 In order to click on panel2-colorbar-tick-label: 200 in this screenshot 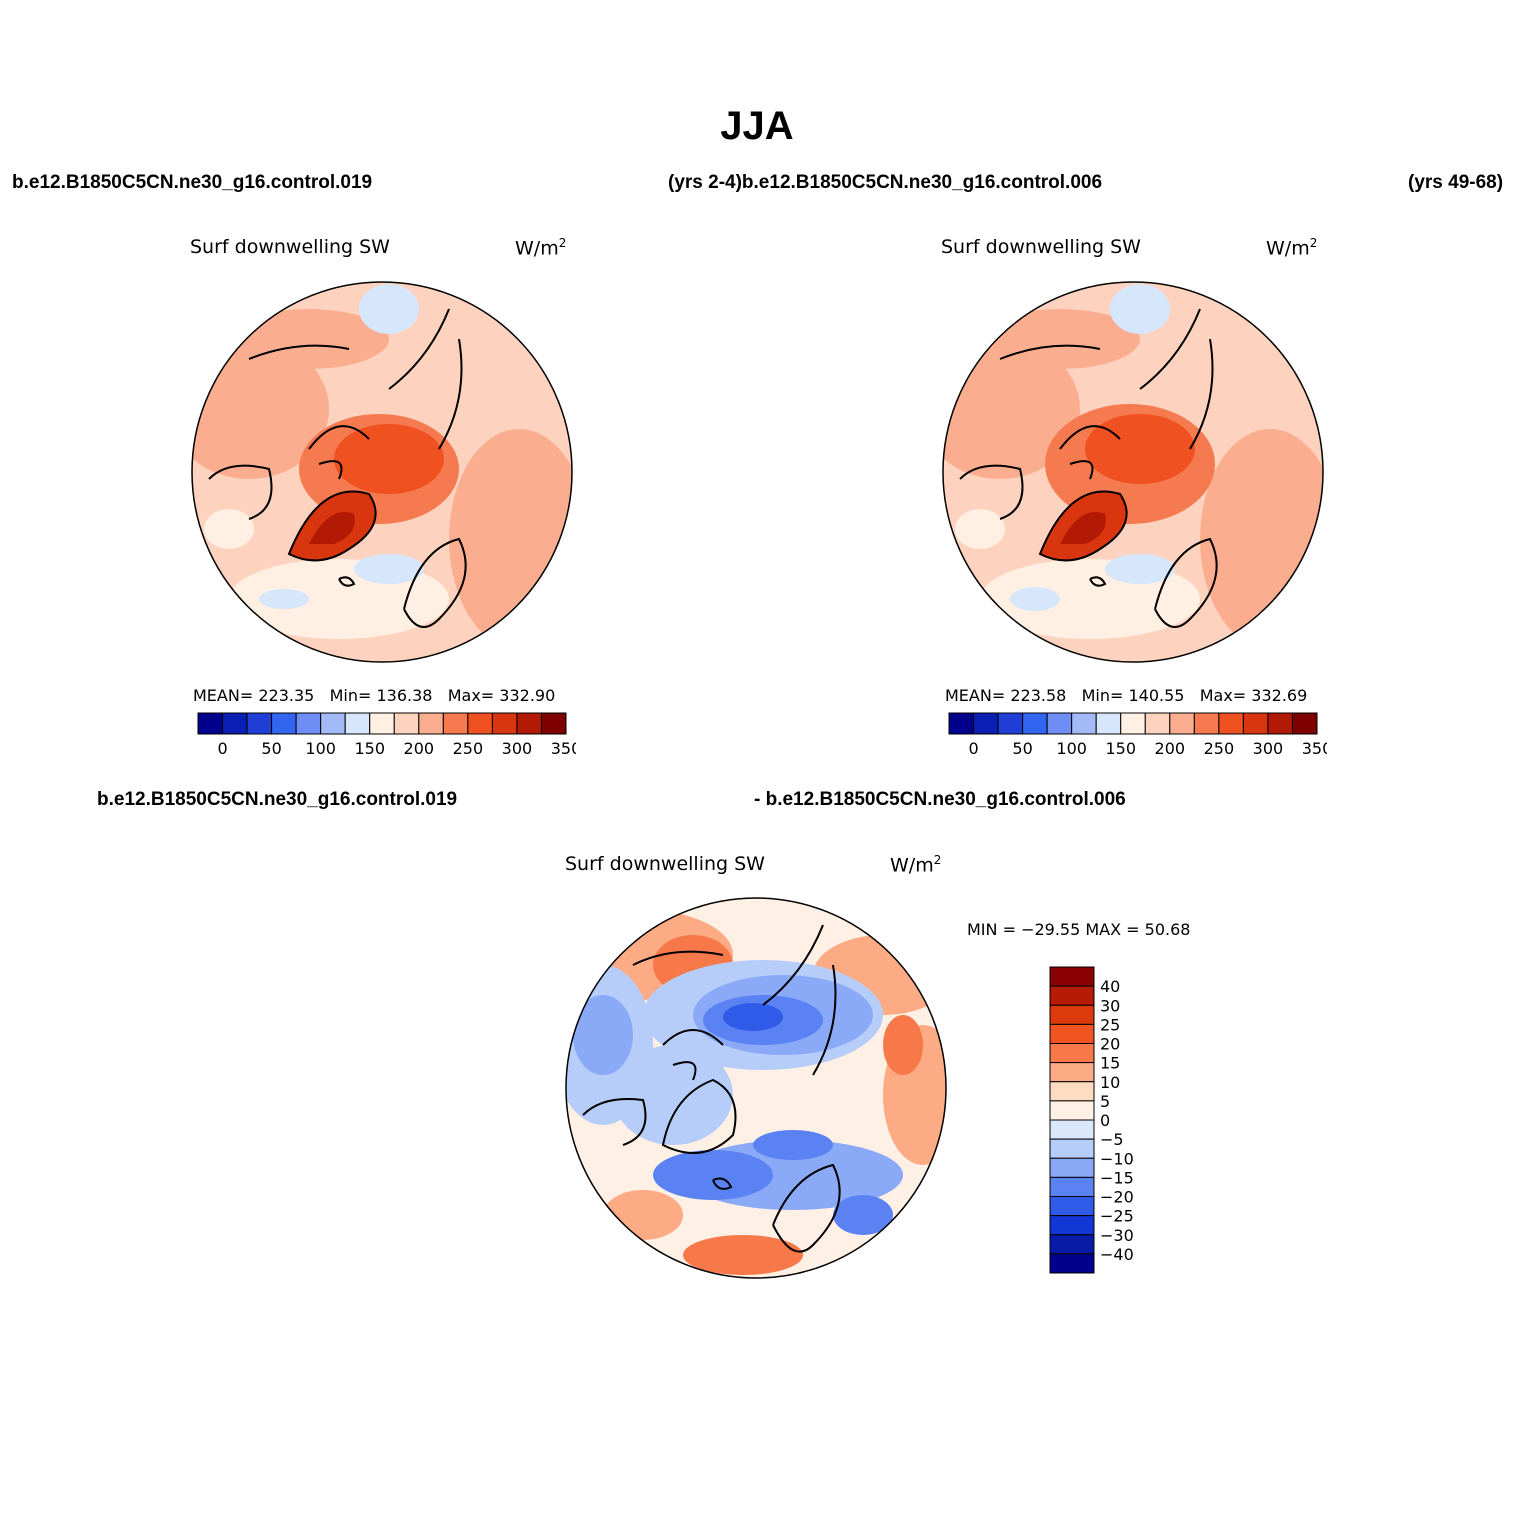, I will do `click(1170, 748)`.